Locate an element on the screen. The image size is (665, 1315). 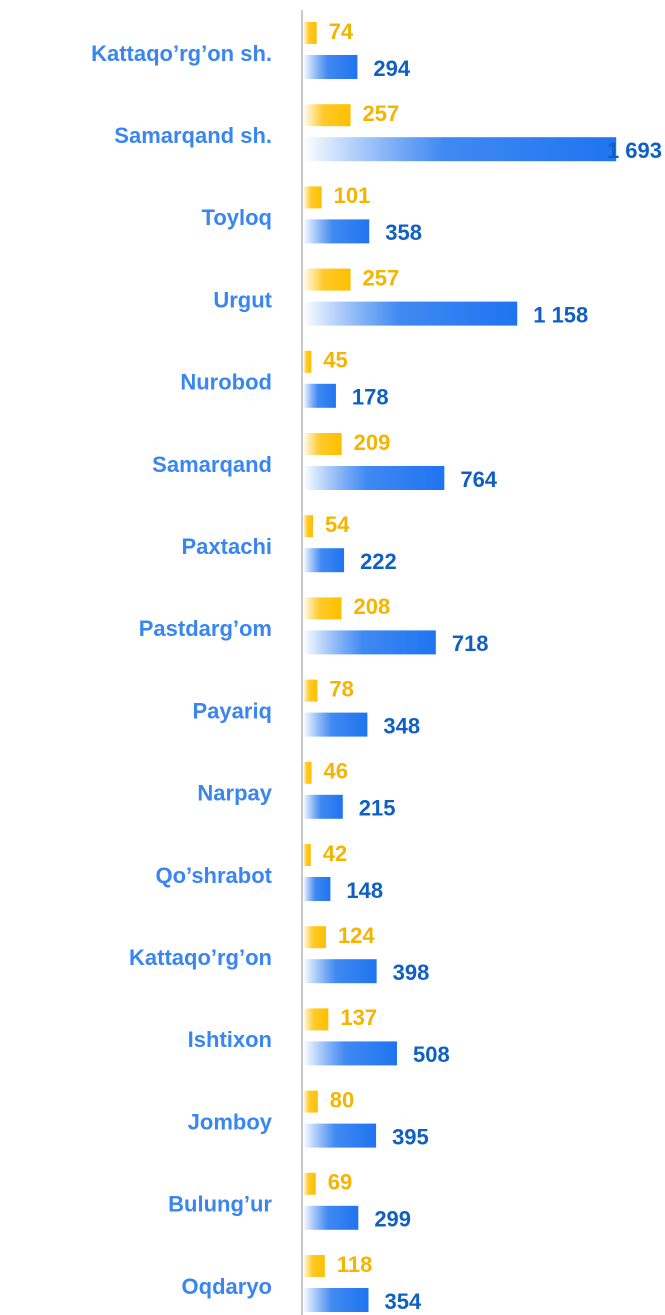
value-label: 215 is located at coordinates (377, 808).